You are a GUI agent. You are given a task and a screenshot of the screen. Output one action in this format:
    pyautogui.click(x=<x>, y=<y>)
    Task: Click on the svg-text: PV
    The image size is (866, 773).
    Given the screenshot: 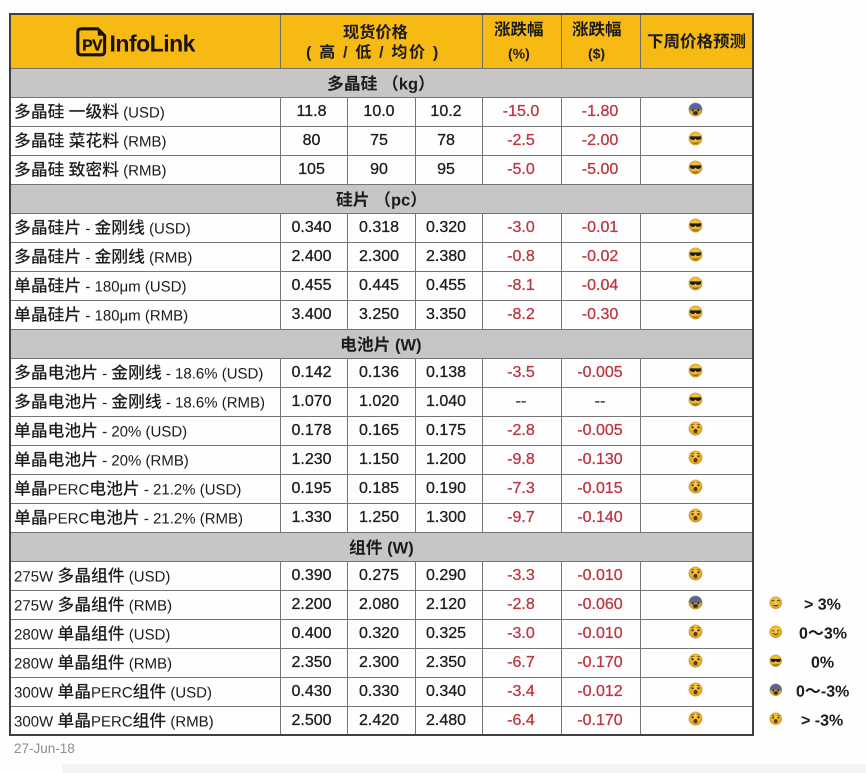 What is the action you would take?
    pyautogui.click(x=92, y=45)
    